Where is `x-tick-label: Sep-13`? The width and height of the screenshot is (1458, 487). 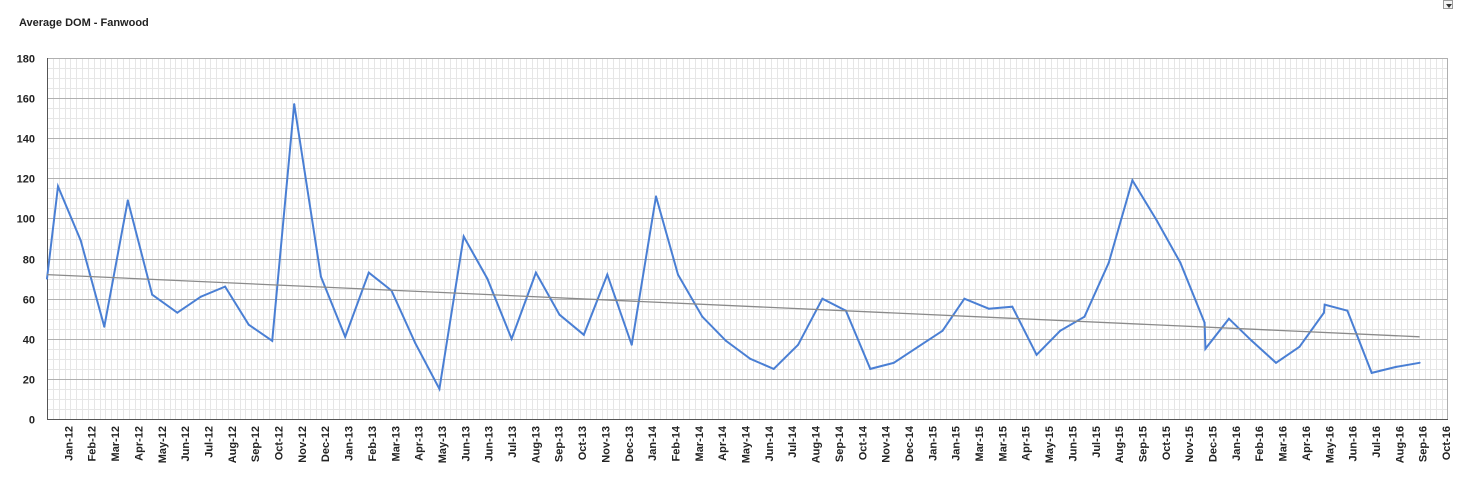 x-tick-label: Sep-13 is located at coordinates (560, 444).